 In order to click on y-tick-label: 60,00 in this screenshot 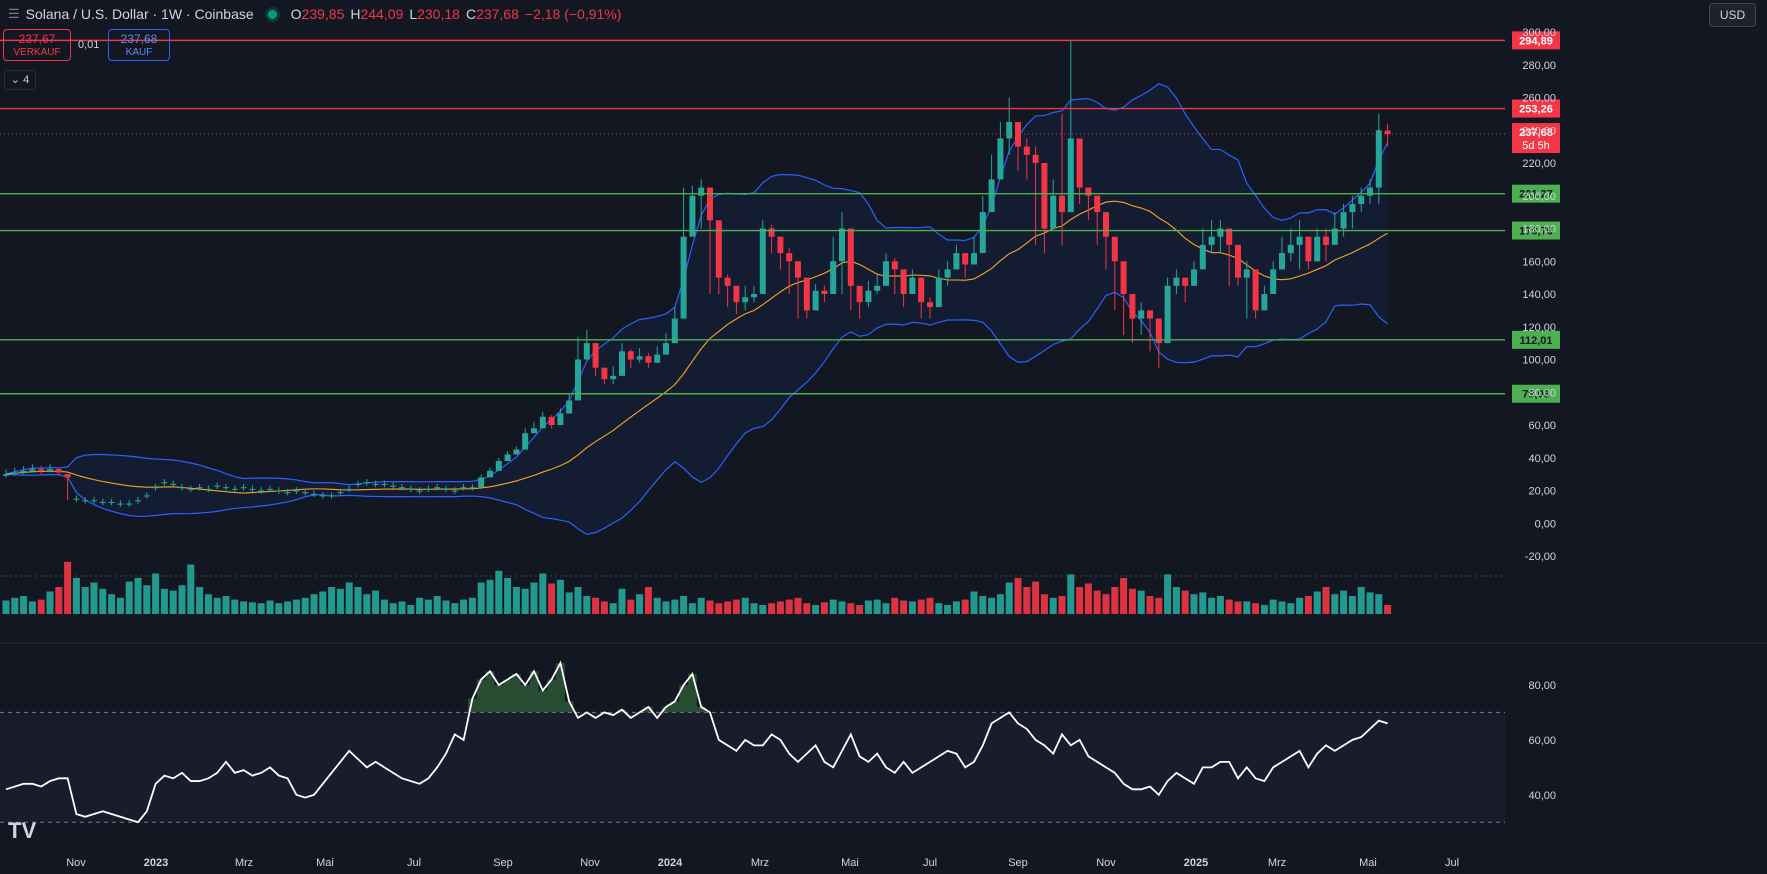, I will do `click(1542, 426)`.